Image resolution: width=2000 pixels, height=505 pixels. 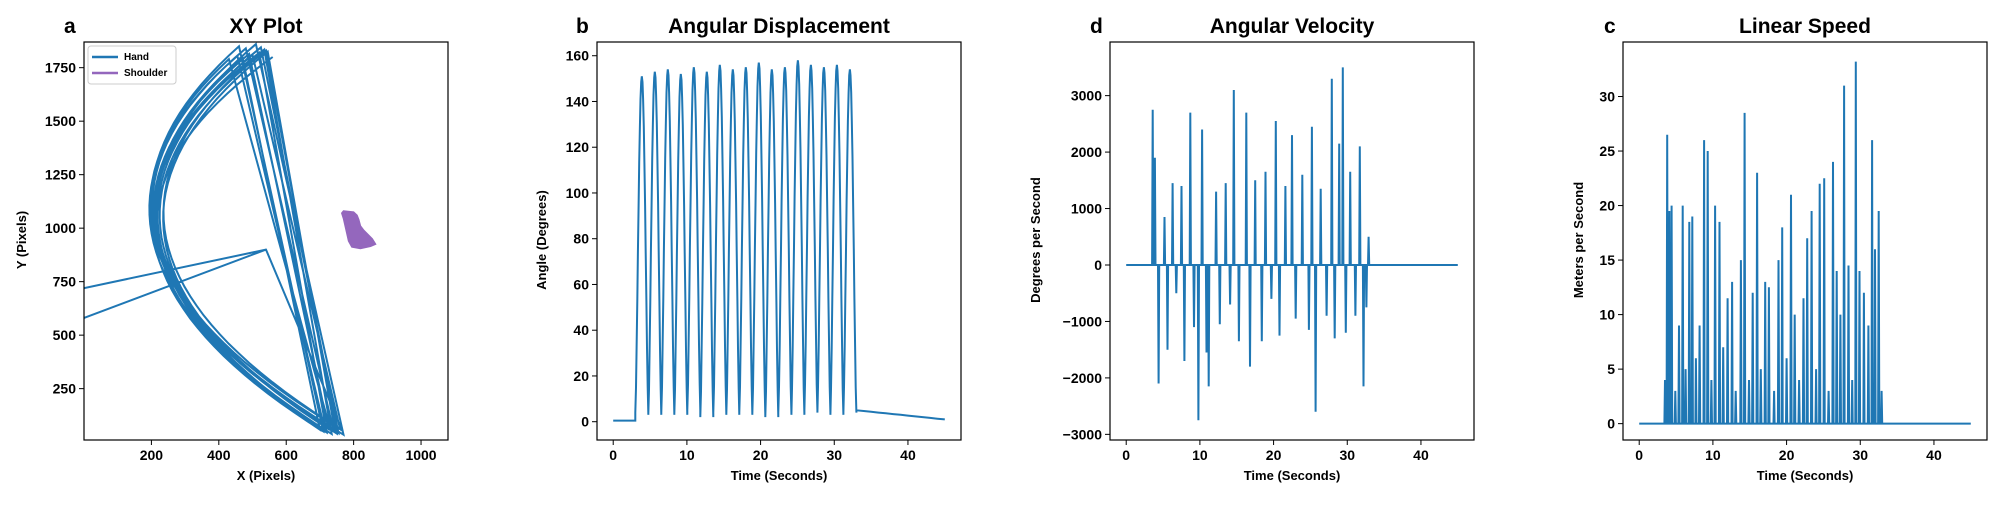 What do you see at coordinates (1607, 260) in the screenshot?
I see `y-tick-label: 15` at bounding box center [1607, 260].